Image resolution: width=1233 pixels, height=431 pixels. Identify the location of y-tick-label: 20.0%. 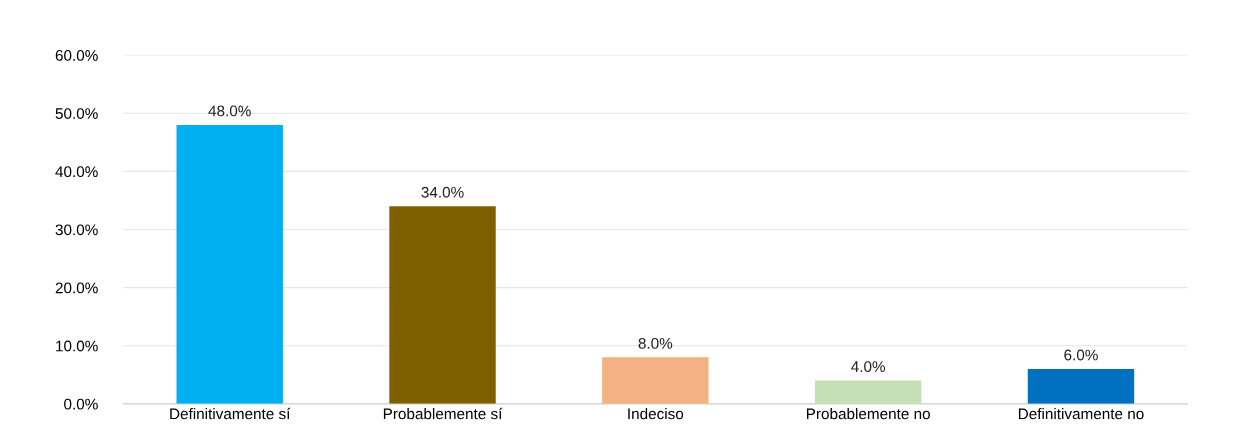
(76, 288).